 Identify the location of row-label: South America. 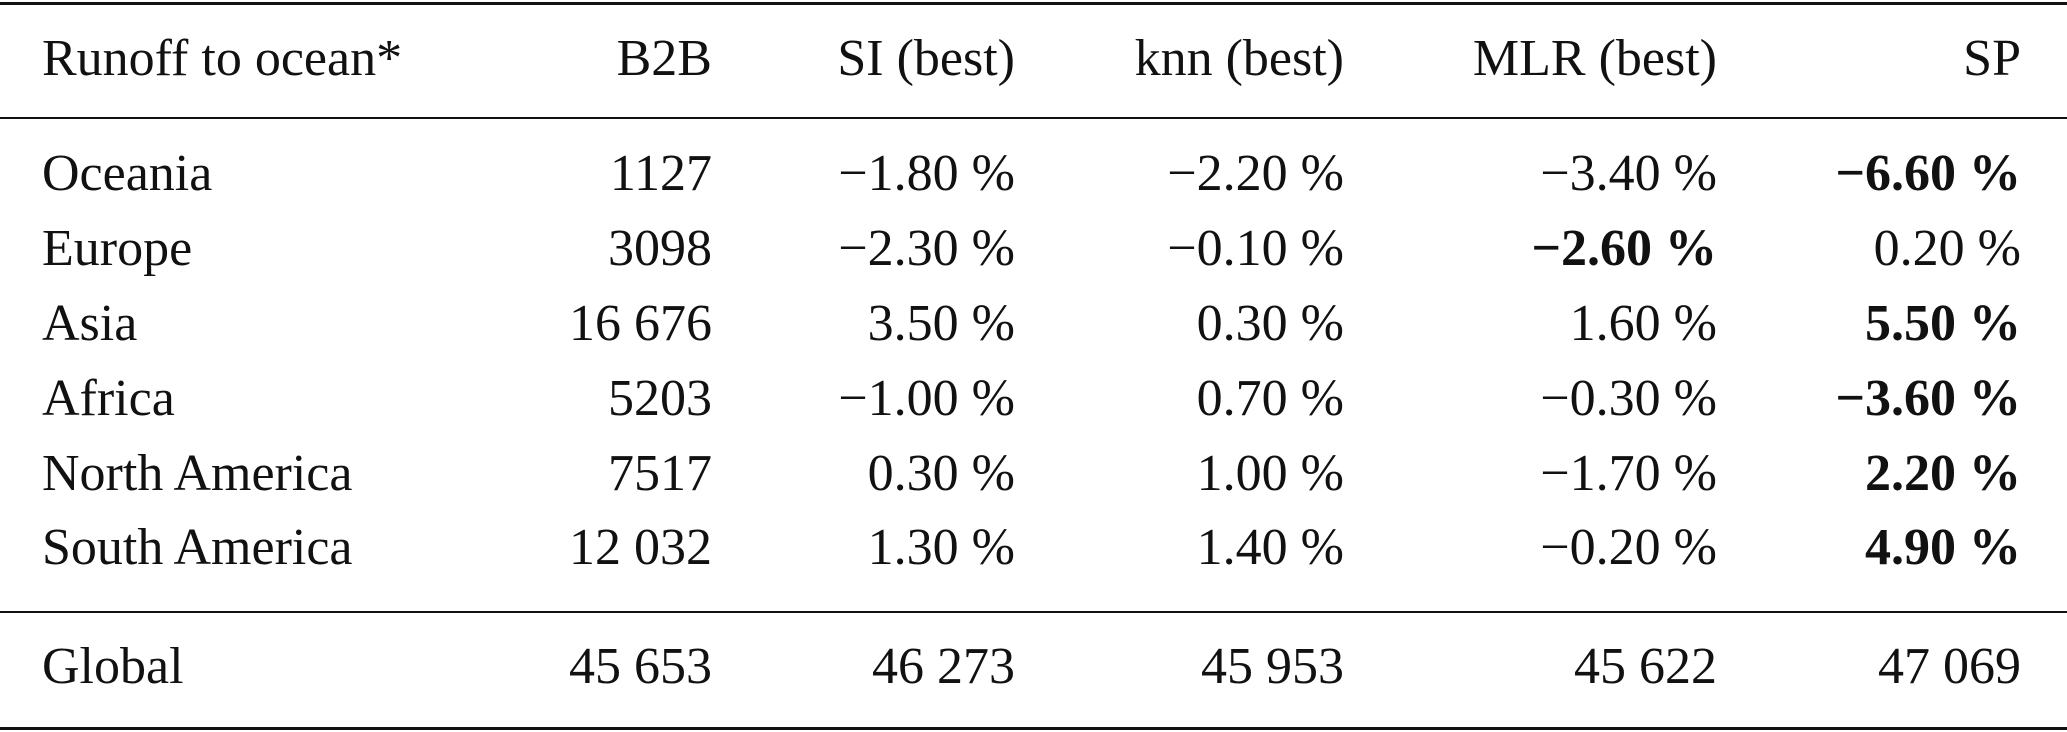
(197, 547).